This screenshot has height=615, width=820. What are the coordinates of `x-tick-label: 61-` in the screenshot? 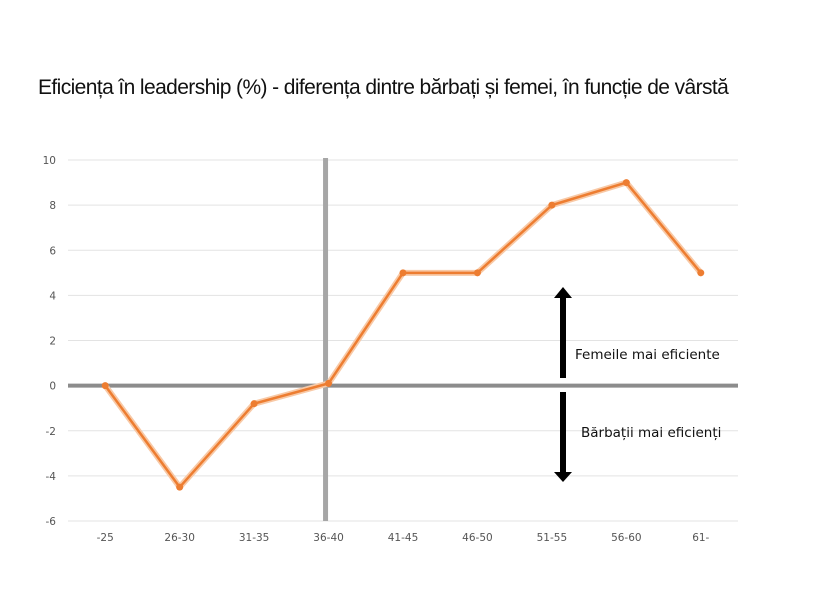 It's located at (700, 538).